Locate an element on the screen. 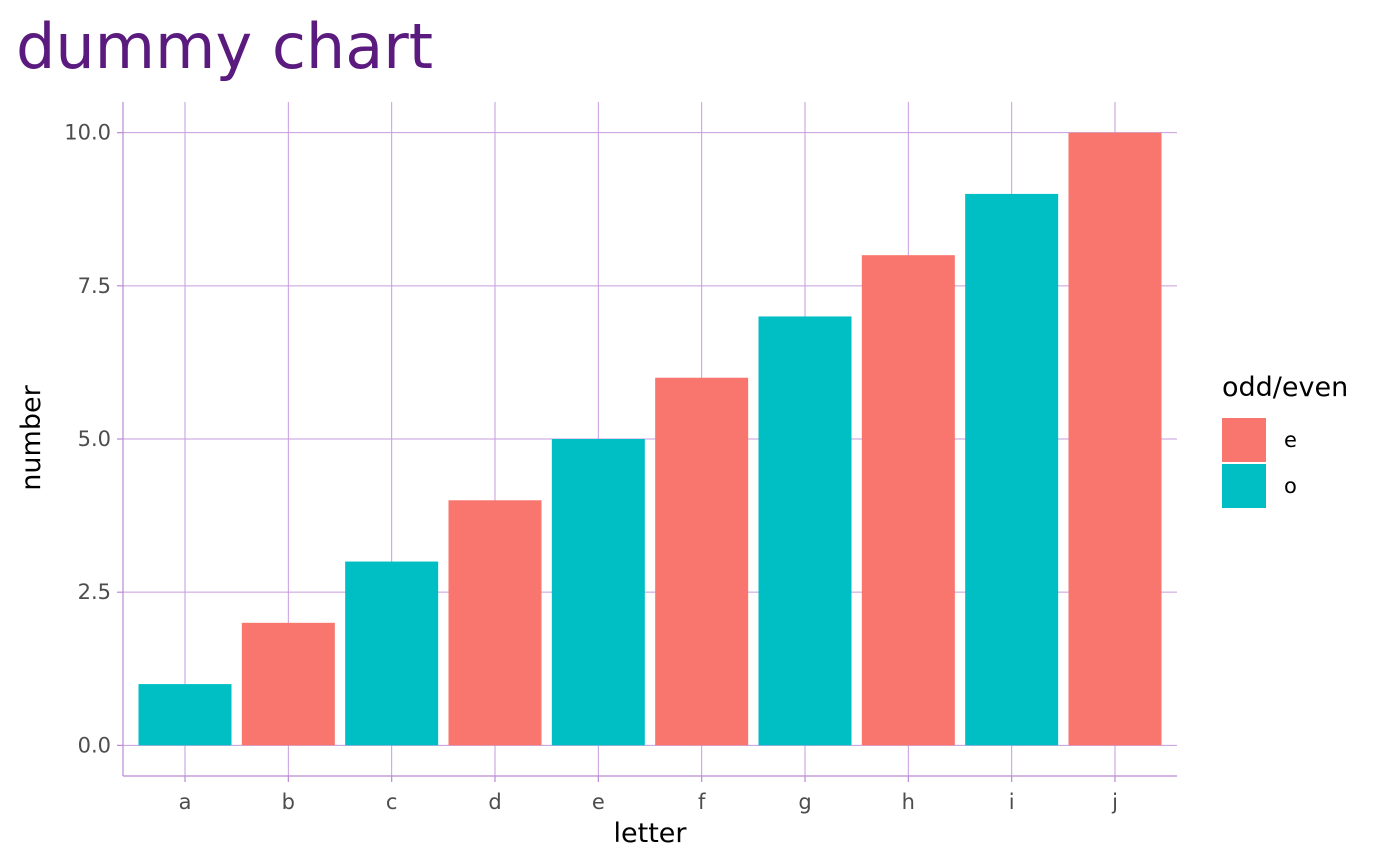  x-tick-label: c is located at coordinates (392, 802).